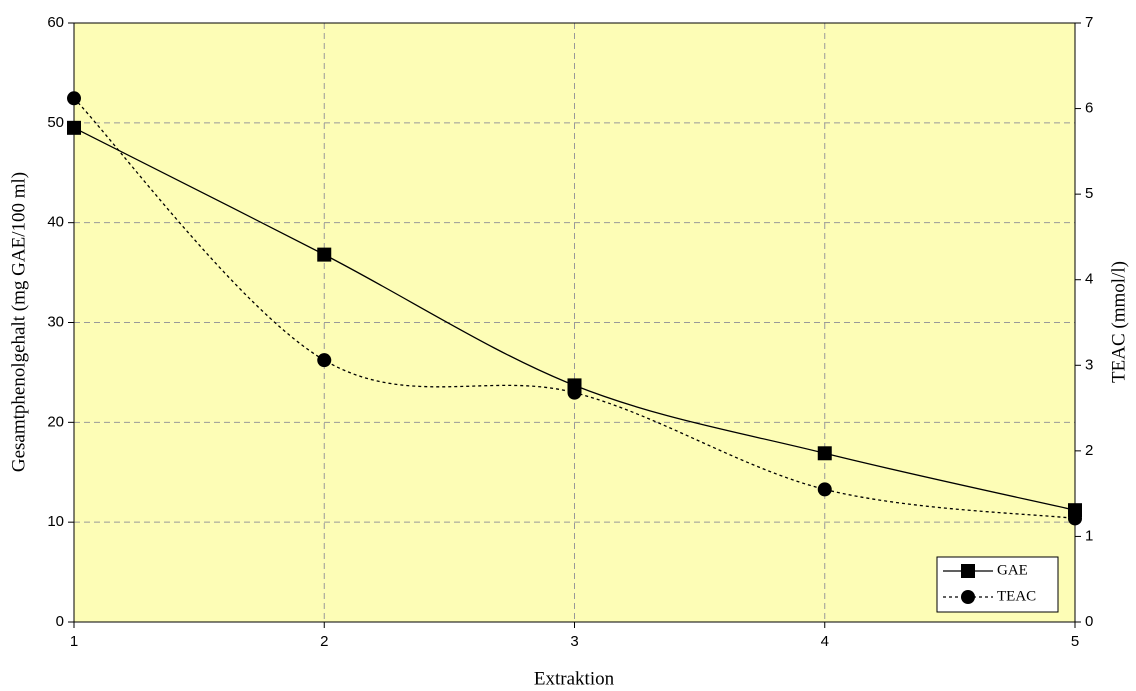  What do you see at coordinates (1118, 322) in the screenshot?
I see `y2-axis-title: TEAC (mmol/l)` at bounding box center [1118, 322].